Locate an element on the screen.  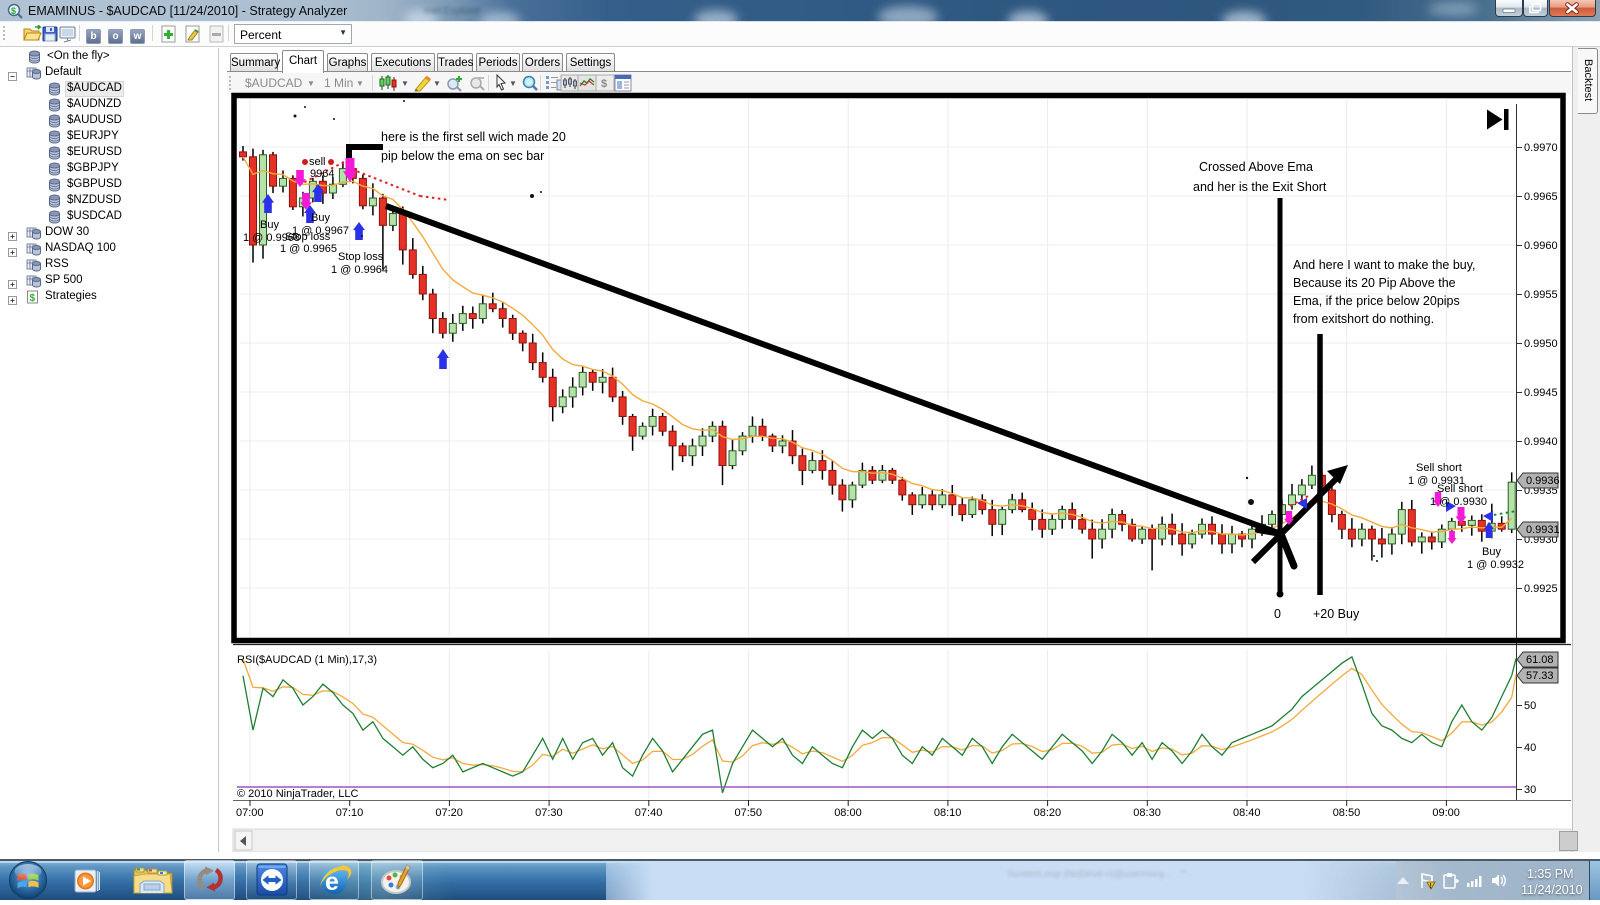
svg-text: 1 @ 0.9968 is located at coordinates (271, 238).